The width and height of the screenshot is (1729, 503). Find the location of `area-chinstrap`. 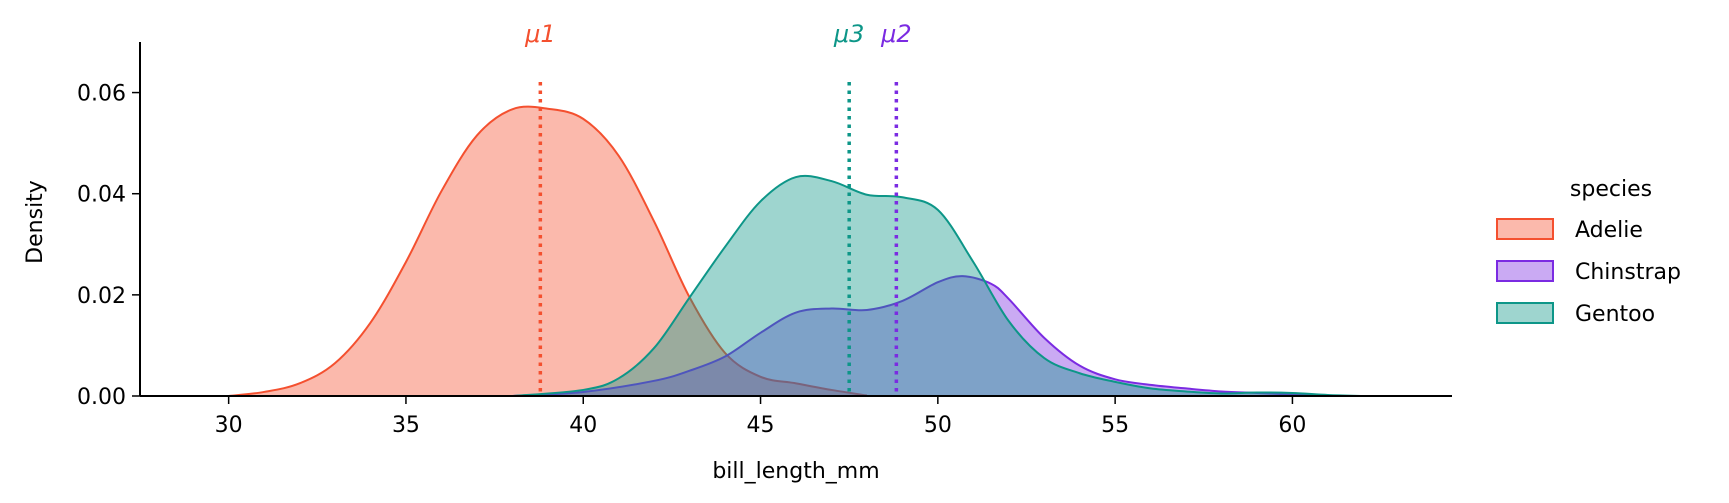

area-chinstrap is located at coordinates (920, 336).